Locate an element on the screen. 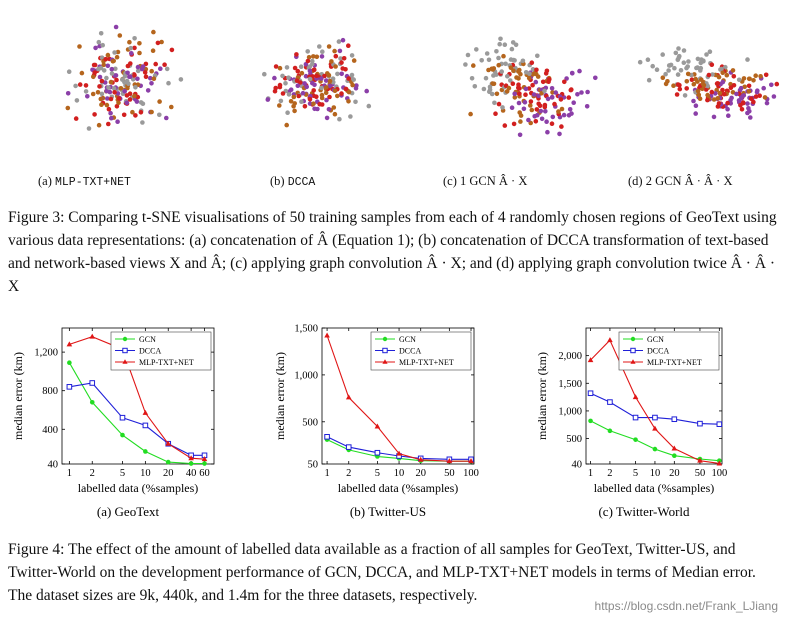 This screenshot has height=629, width=790. legend-label: MLP-TXT+NET is located at coordinates (426, 362).